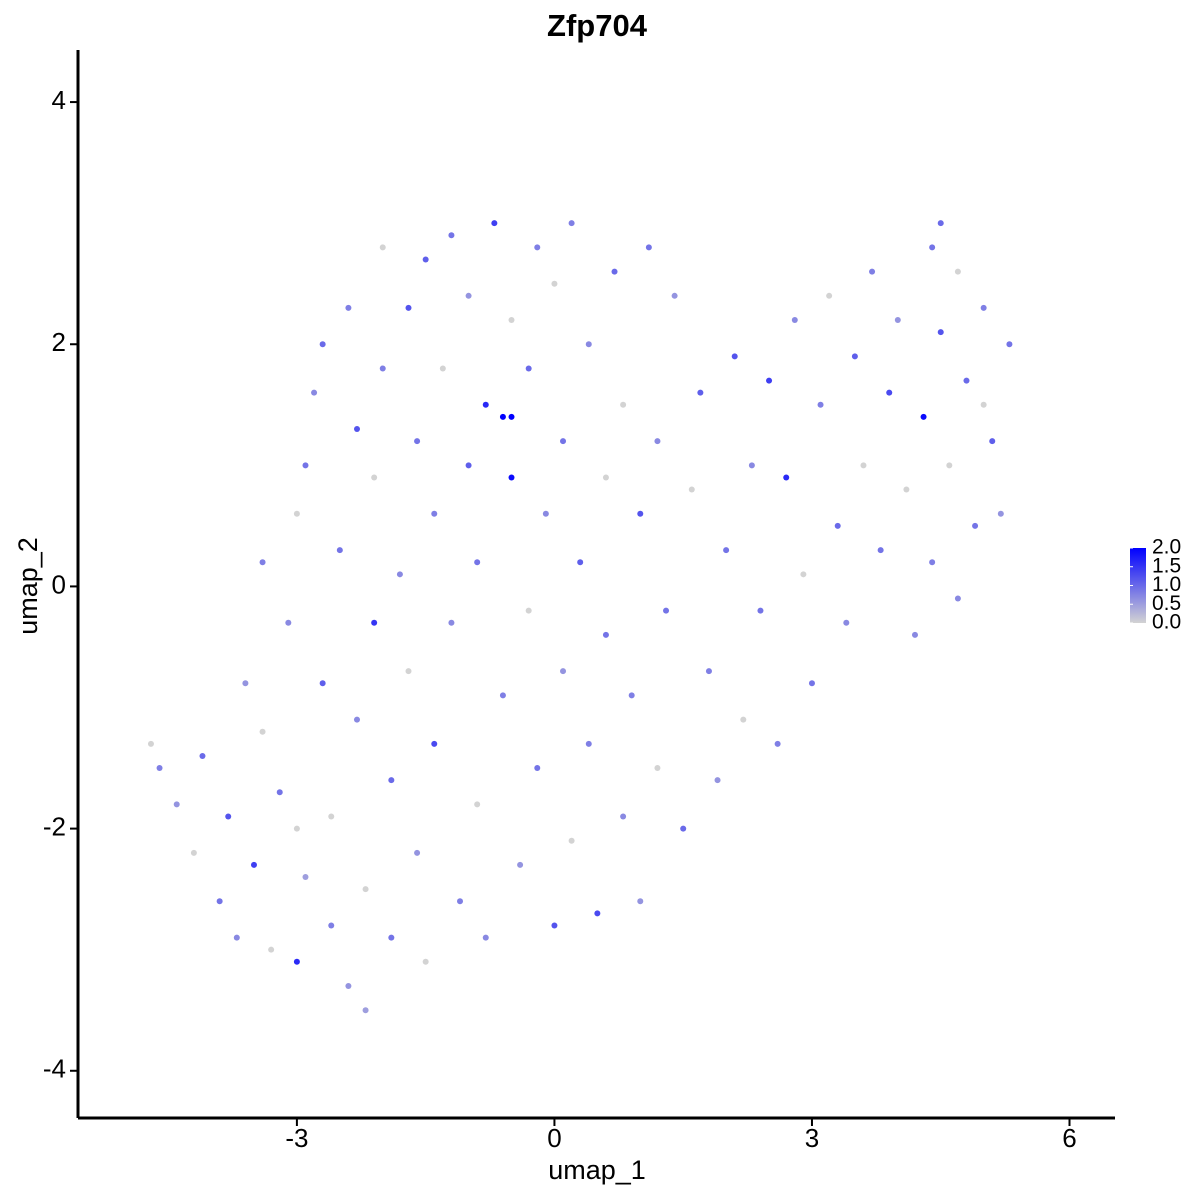  Describe the element at coordinates (597, 1170) in the screenshot. I see `x-axis-label: umap_1` at that location.